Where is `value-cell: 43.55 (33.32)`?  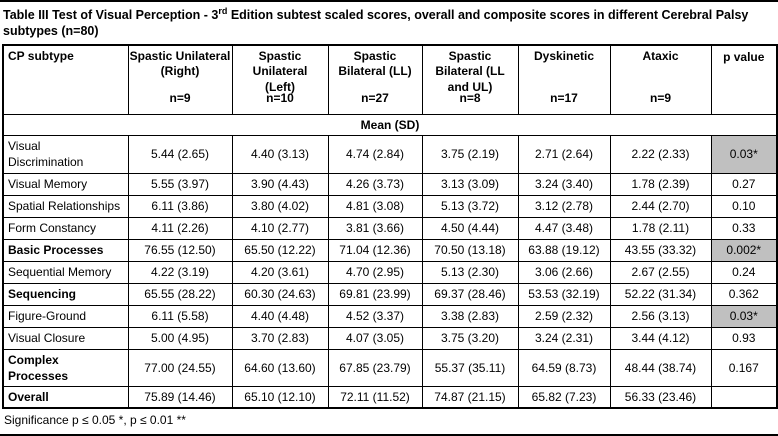
value-cell: 43.55 (33.32) is located at coordinates (660, 250).